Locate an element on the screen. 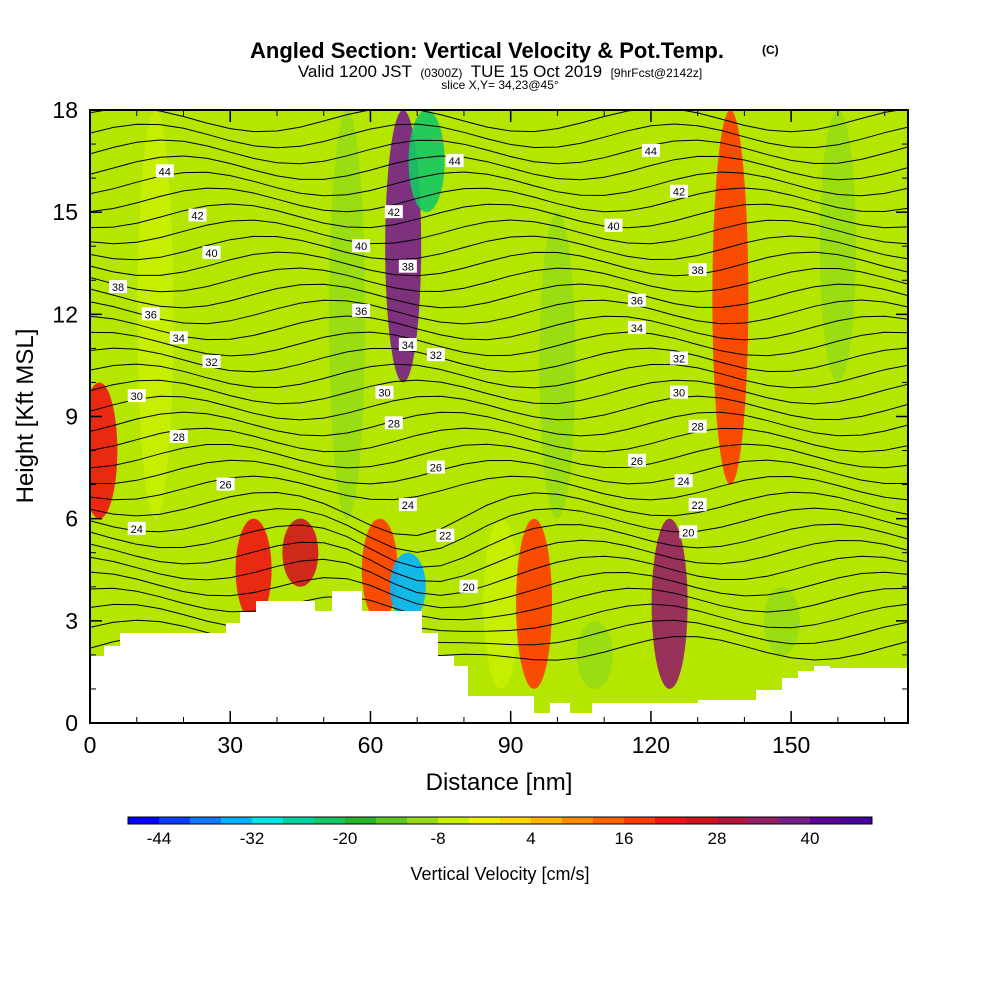 This screenshot has width=1000, height=1000. y-axis-title: Height [Kft MSL] is located at coordinates (25, 416).